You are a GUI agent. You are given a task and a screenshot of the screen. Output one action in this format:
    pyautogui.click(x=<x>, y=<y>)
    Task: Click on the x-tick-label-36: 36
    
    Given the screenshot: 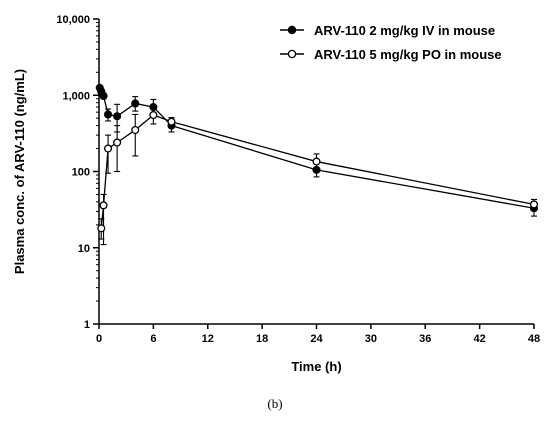 What is the action you would take?
    pyautogui.click(x=425, y=339)
    